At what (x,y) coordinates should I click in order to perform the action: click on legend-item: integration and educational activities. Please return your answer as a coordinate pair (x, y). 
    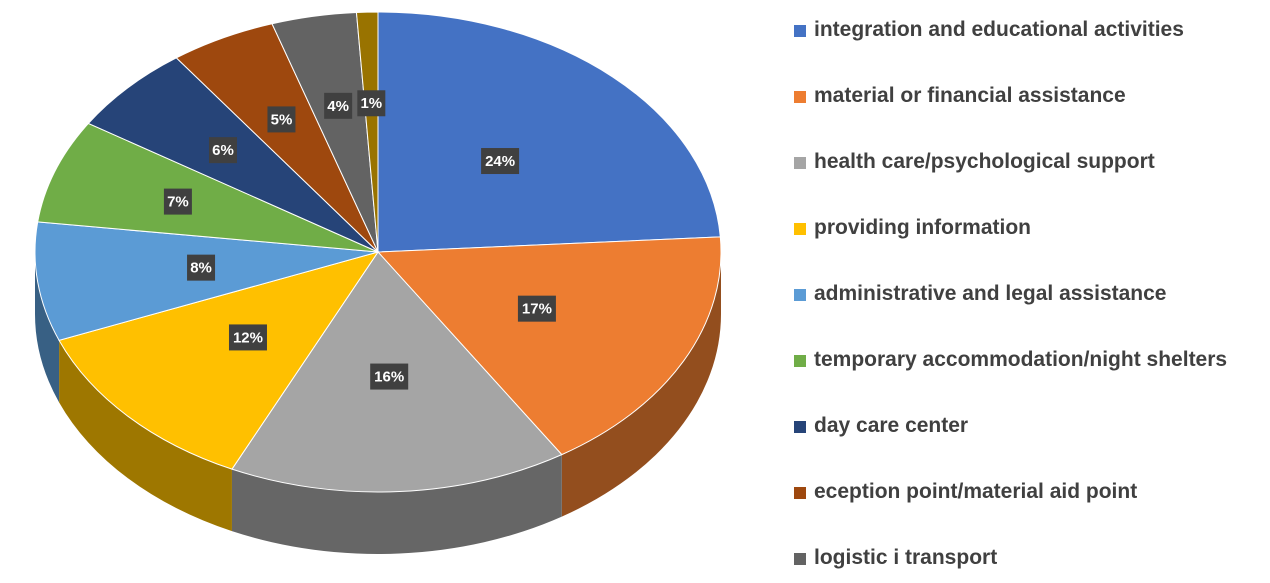
    Looking at the image, I should click on (1015, 30).